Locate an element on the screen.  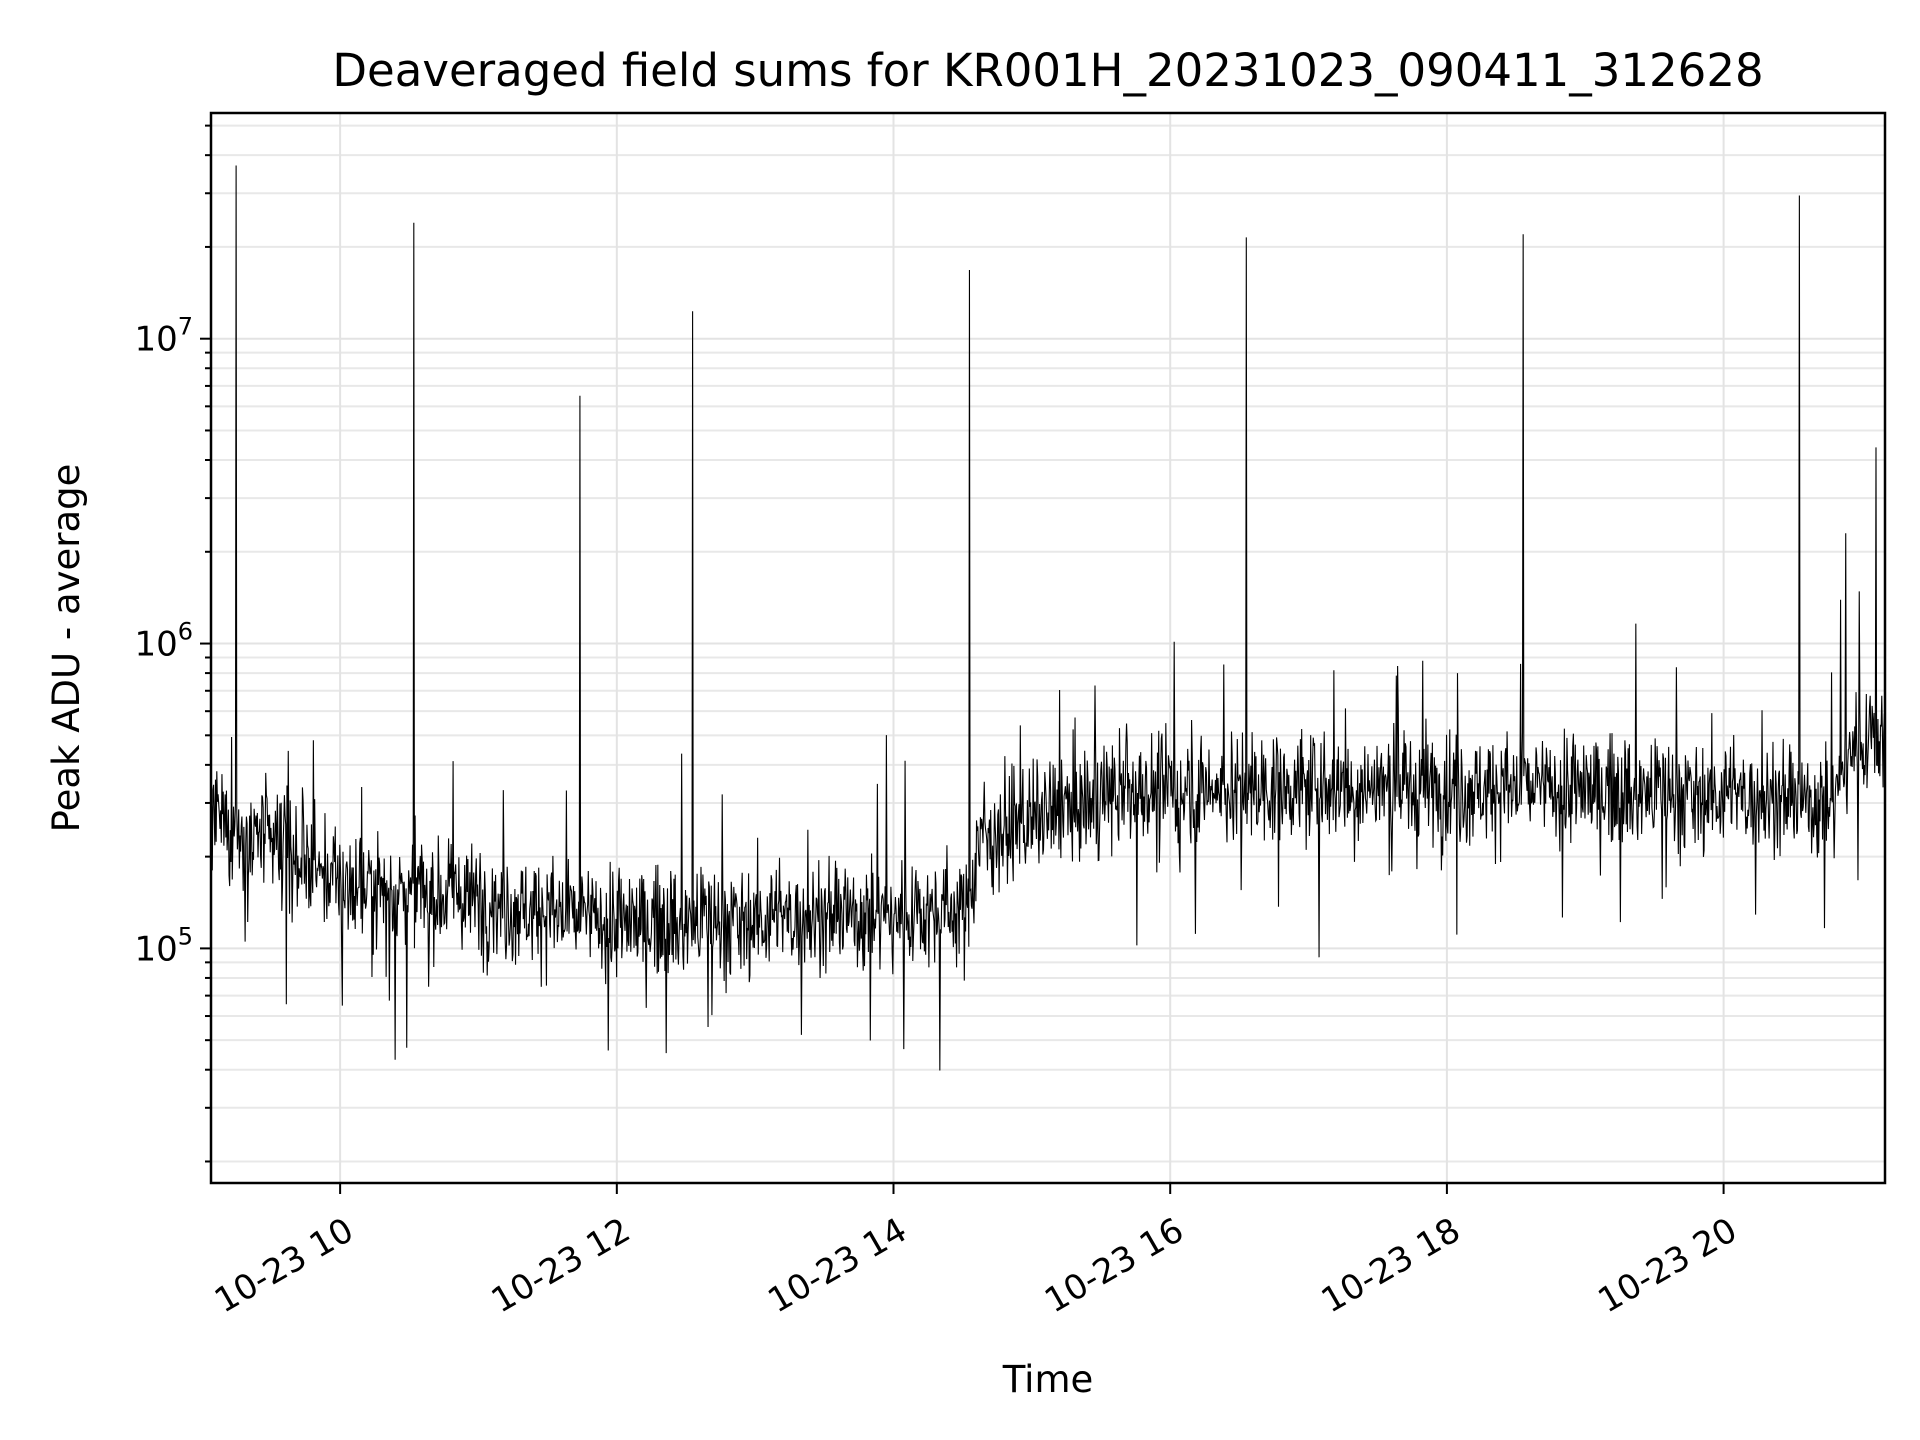
y-tick-exponent: 5 is located at coordinates (185, 936).